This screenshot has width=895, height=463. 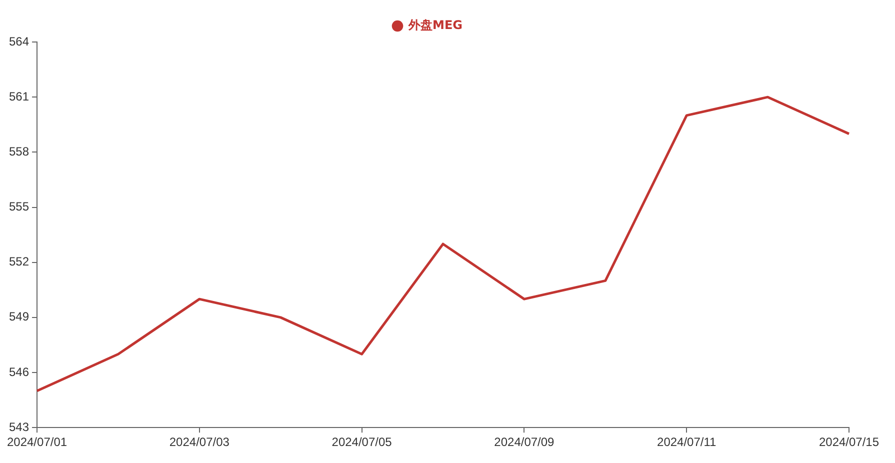 I want to click on x-tick-label: 2024/07/05, so click(x=362, y=442).